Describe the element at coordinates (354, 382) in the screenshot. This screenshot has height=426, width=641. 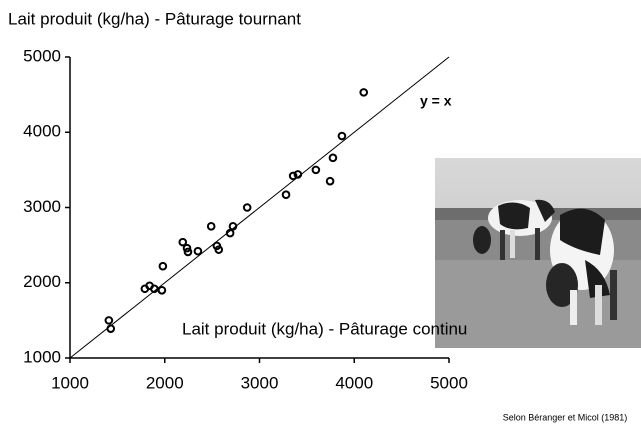
I see `x-tick-label: 4000` at that location.